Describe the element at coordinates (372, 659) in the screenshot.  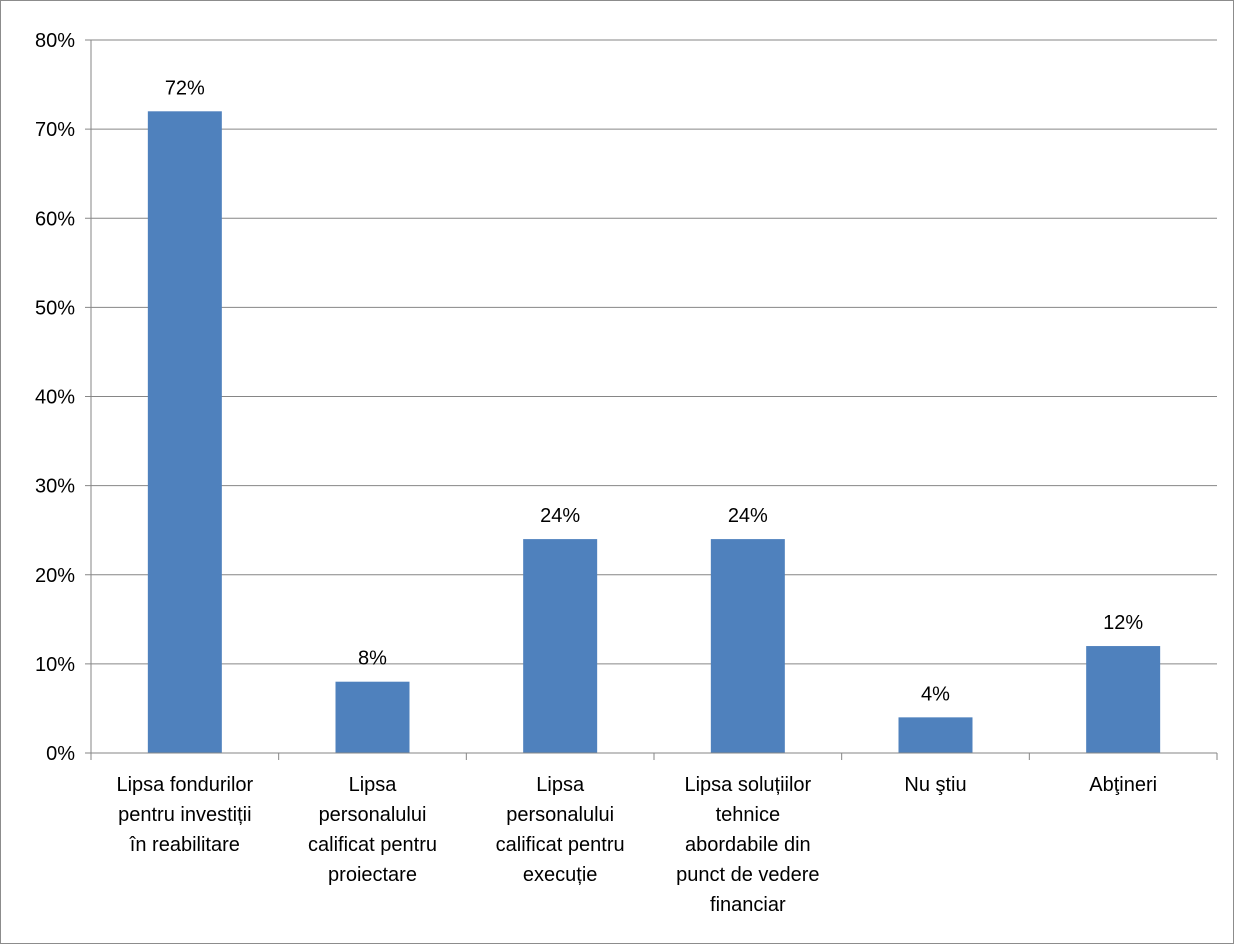
I see `data-label: 8%` at that location.